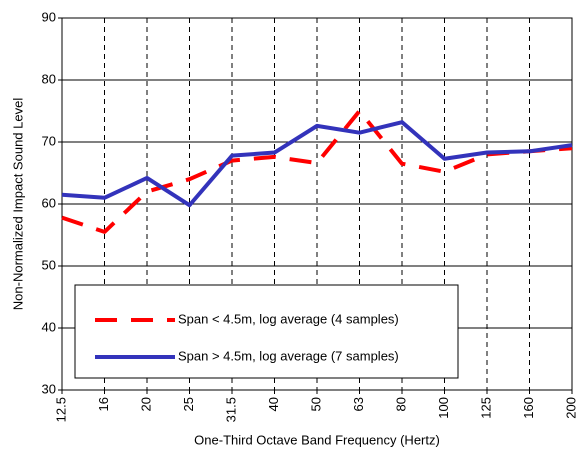 The height and width of the screenshot is (455, 576). Describe the element at coordinates (49, 326) in the screenshot. I see `y-tick-label: 40` at that location.